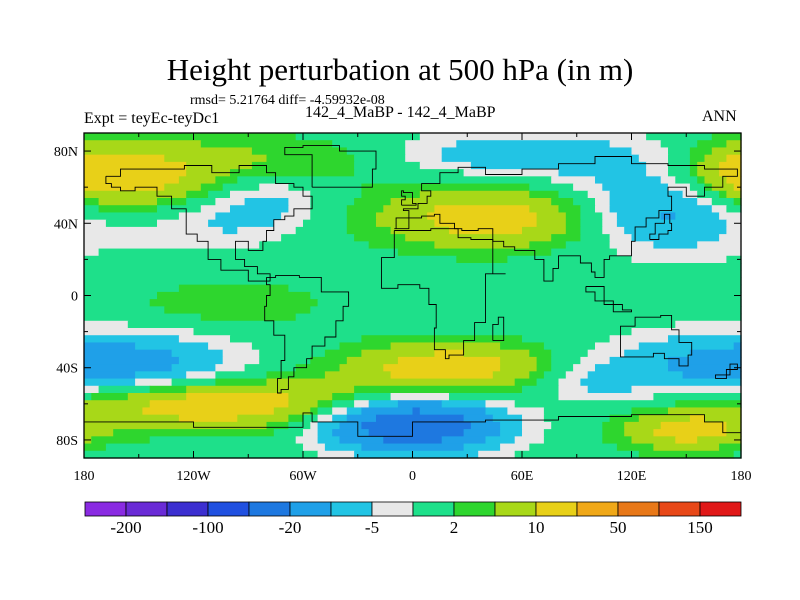 The width and height of the screenshot is (800, 600). Describe the element at coordinates (152, 118) in the screenshot. I see `experiment-label: Expt = teyEc-teyDc1` at that location.